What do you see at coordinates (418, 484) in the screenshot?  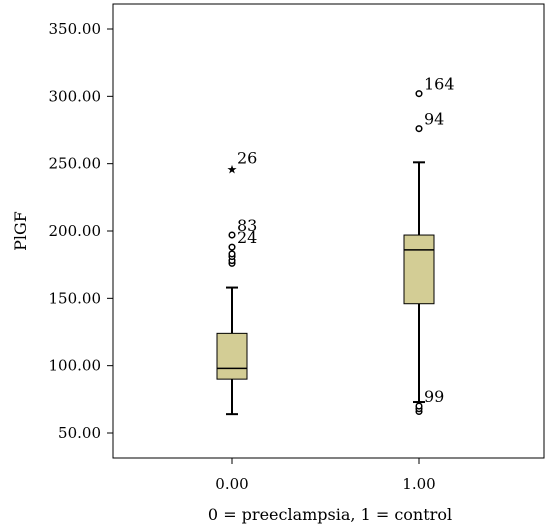 I see `x-tick-label: 1.00` at bounding box center [418, 484].